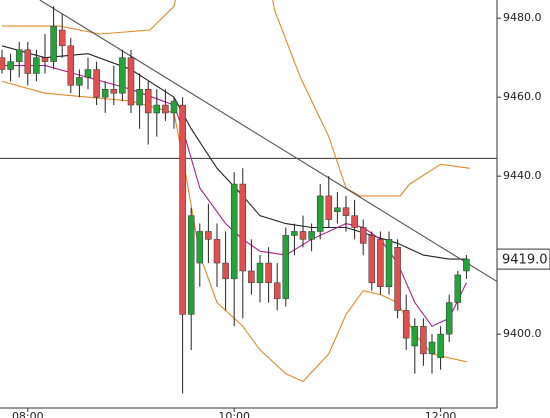 The image size is (550, 418). Describe the element at coordinates (522, 175) in the screenshot. I see `y-tick-label: 9440.0` at that location.